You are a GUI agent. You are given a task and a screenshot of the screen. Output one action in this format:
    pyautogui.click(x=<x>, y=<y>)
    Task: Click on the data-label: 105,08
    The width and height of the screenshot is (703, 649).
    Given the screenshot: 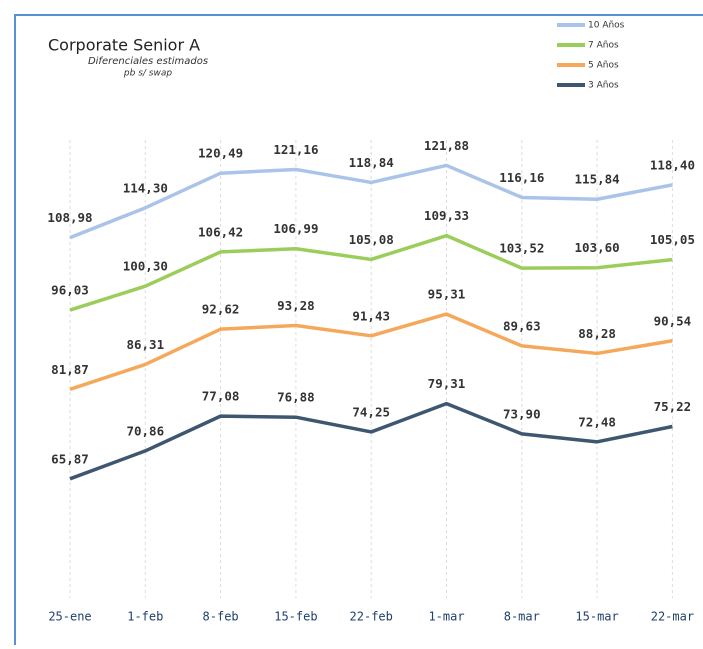 What is the action you would take?
    pyautogui.click(x=371, y=239)
    